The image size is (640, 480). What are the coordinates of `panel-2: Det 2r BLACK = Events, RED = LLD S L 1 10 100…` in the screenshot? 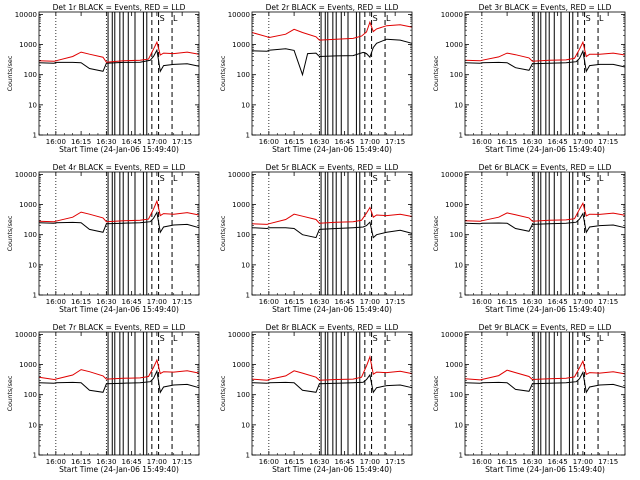 It's located at (316, 78).